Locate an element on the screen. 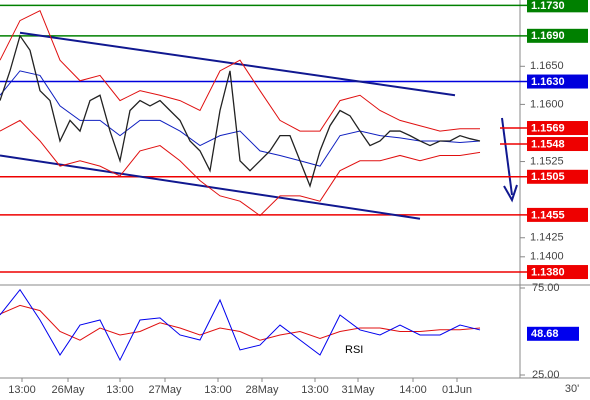 The height and width of the screenshot is (400, 590). level-label: 1.1548 is located at coordinates (548, 144).